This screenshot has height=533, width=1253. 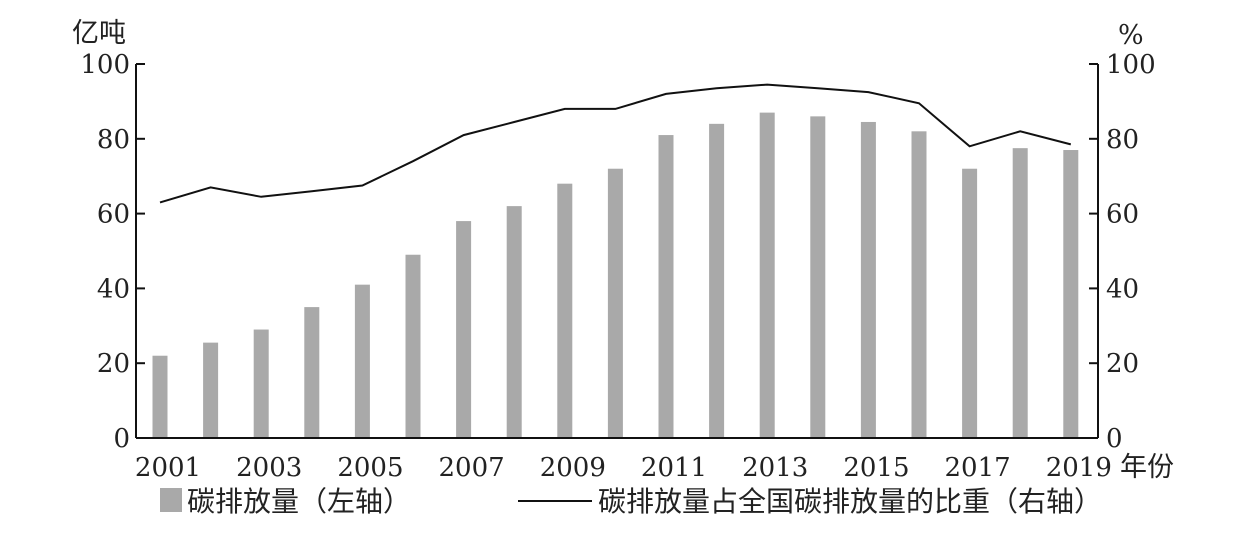 I want to click on left-tick-label: 100, so click(x=105, y=65).